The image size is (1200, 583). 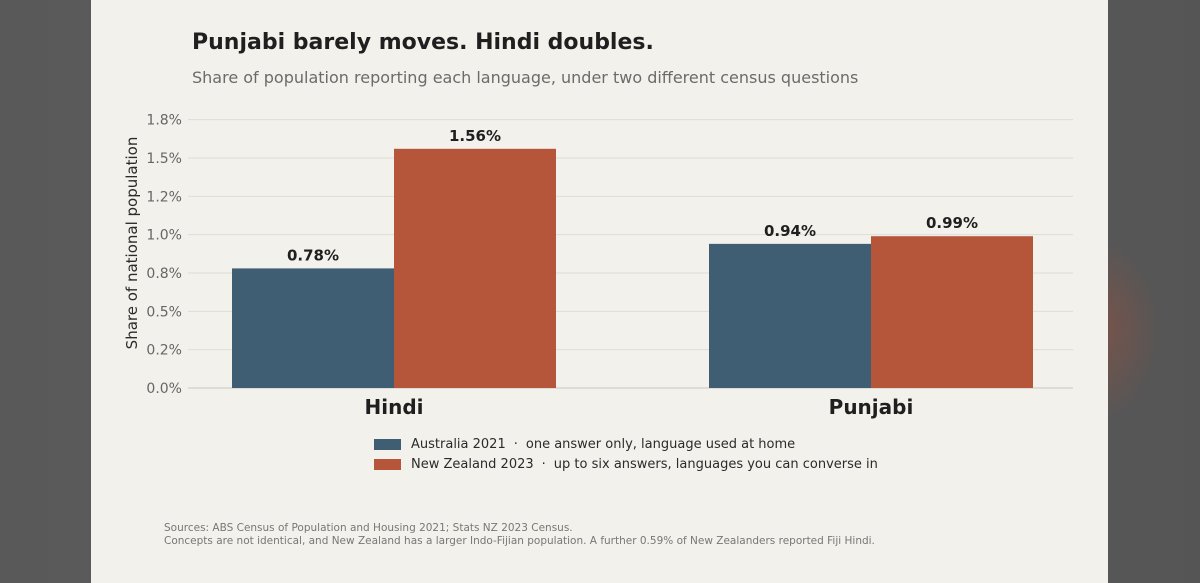 I want to click on x-category-label: Punjabi, so click(x=871, y=407).